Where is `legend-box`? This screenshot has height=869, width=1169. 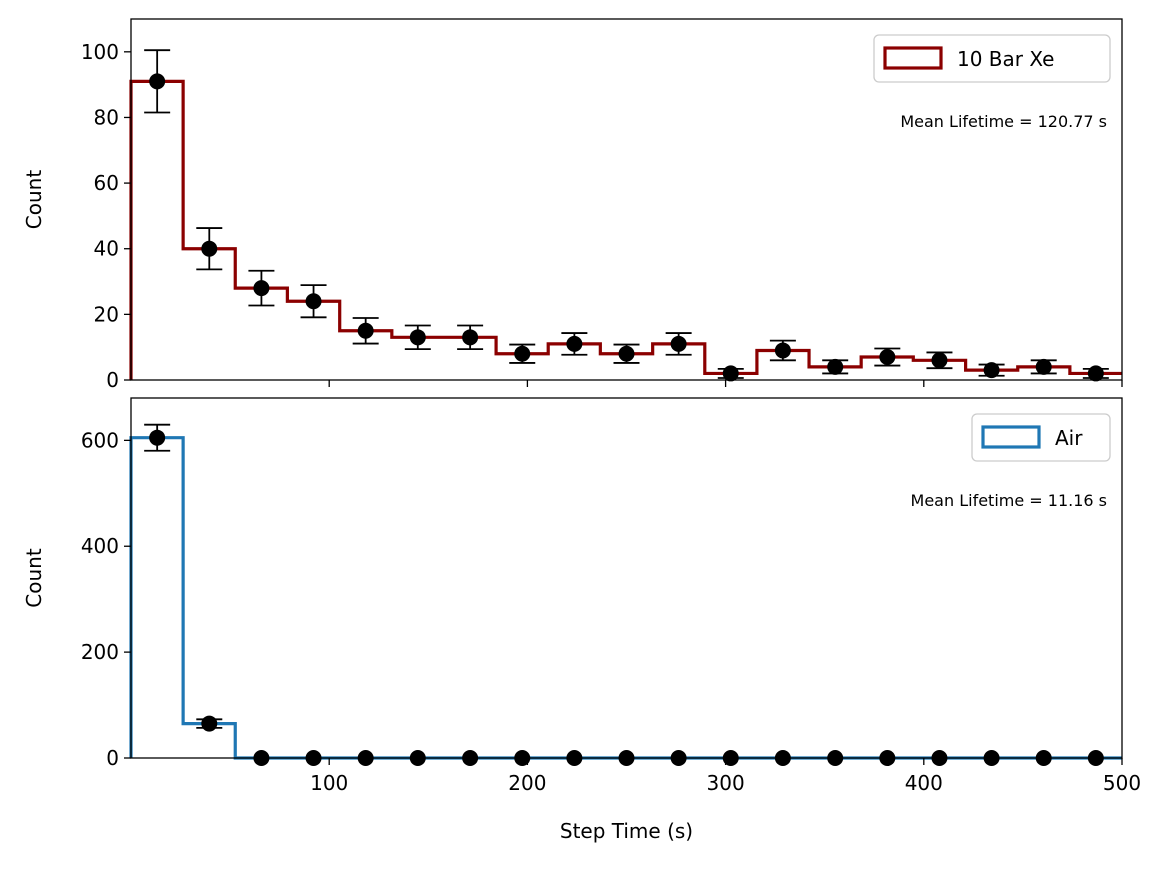 legend-box is located at coordinates (1041, 437).